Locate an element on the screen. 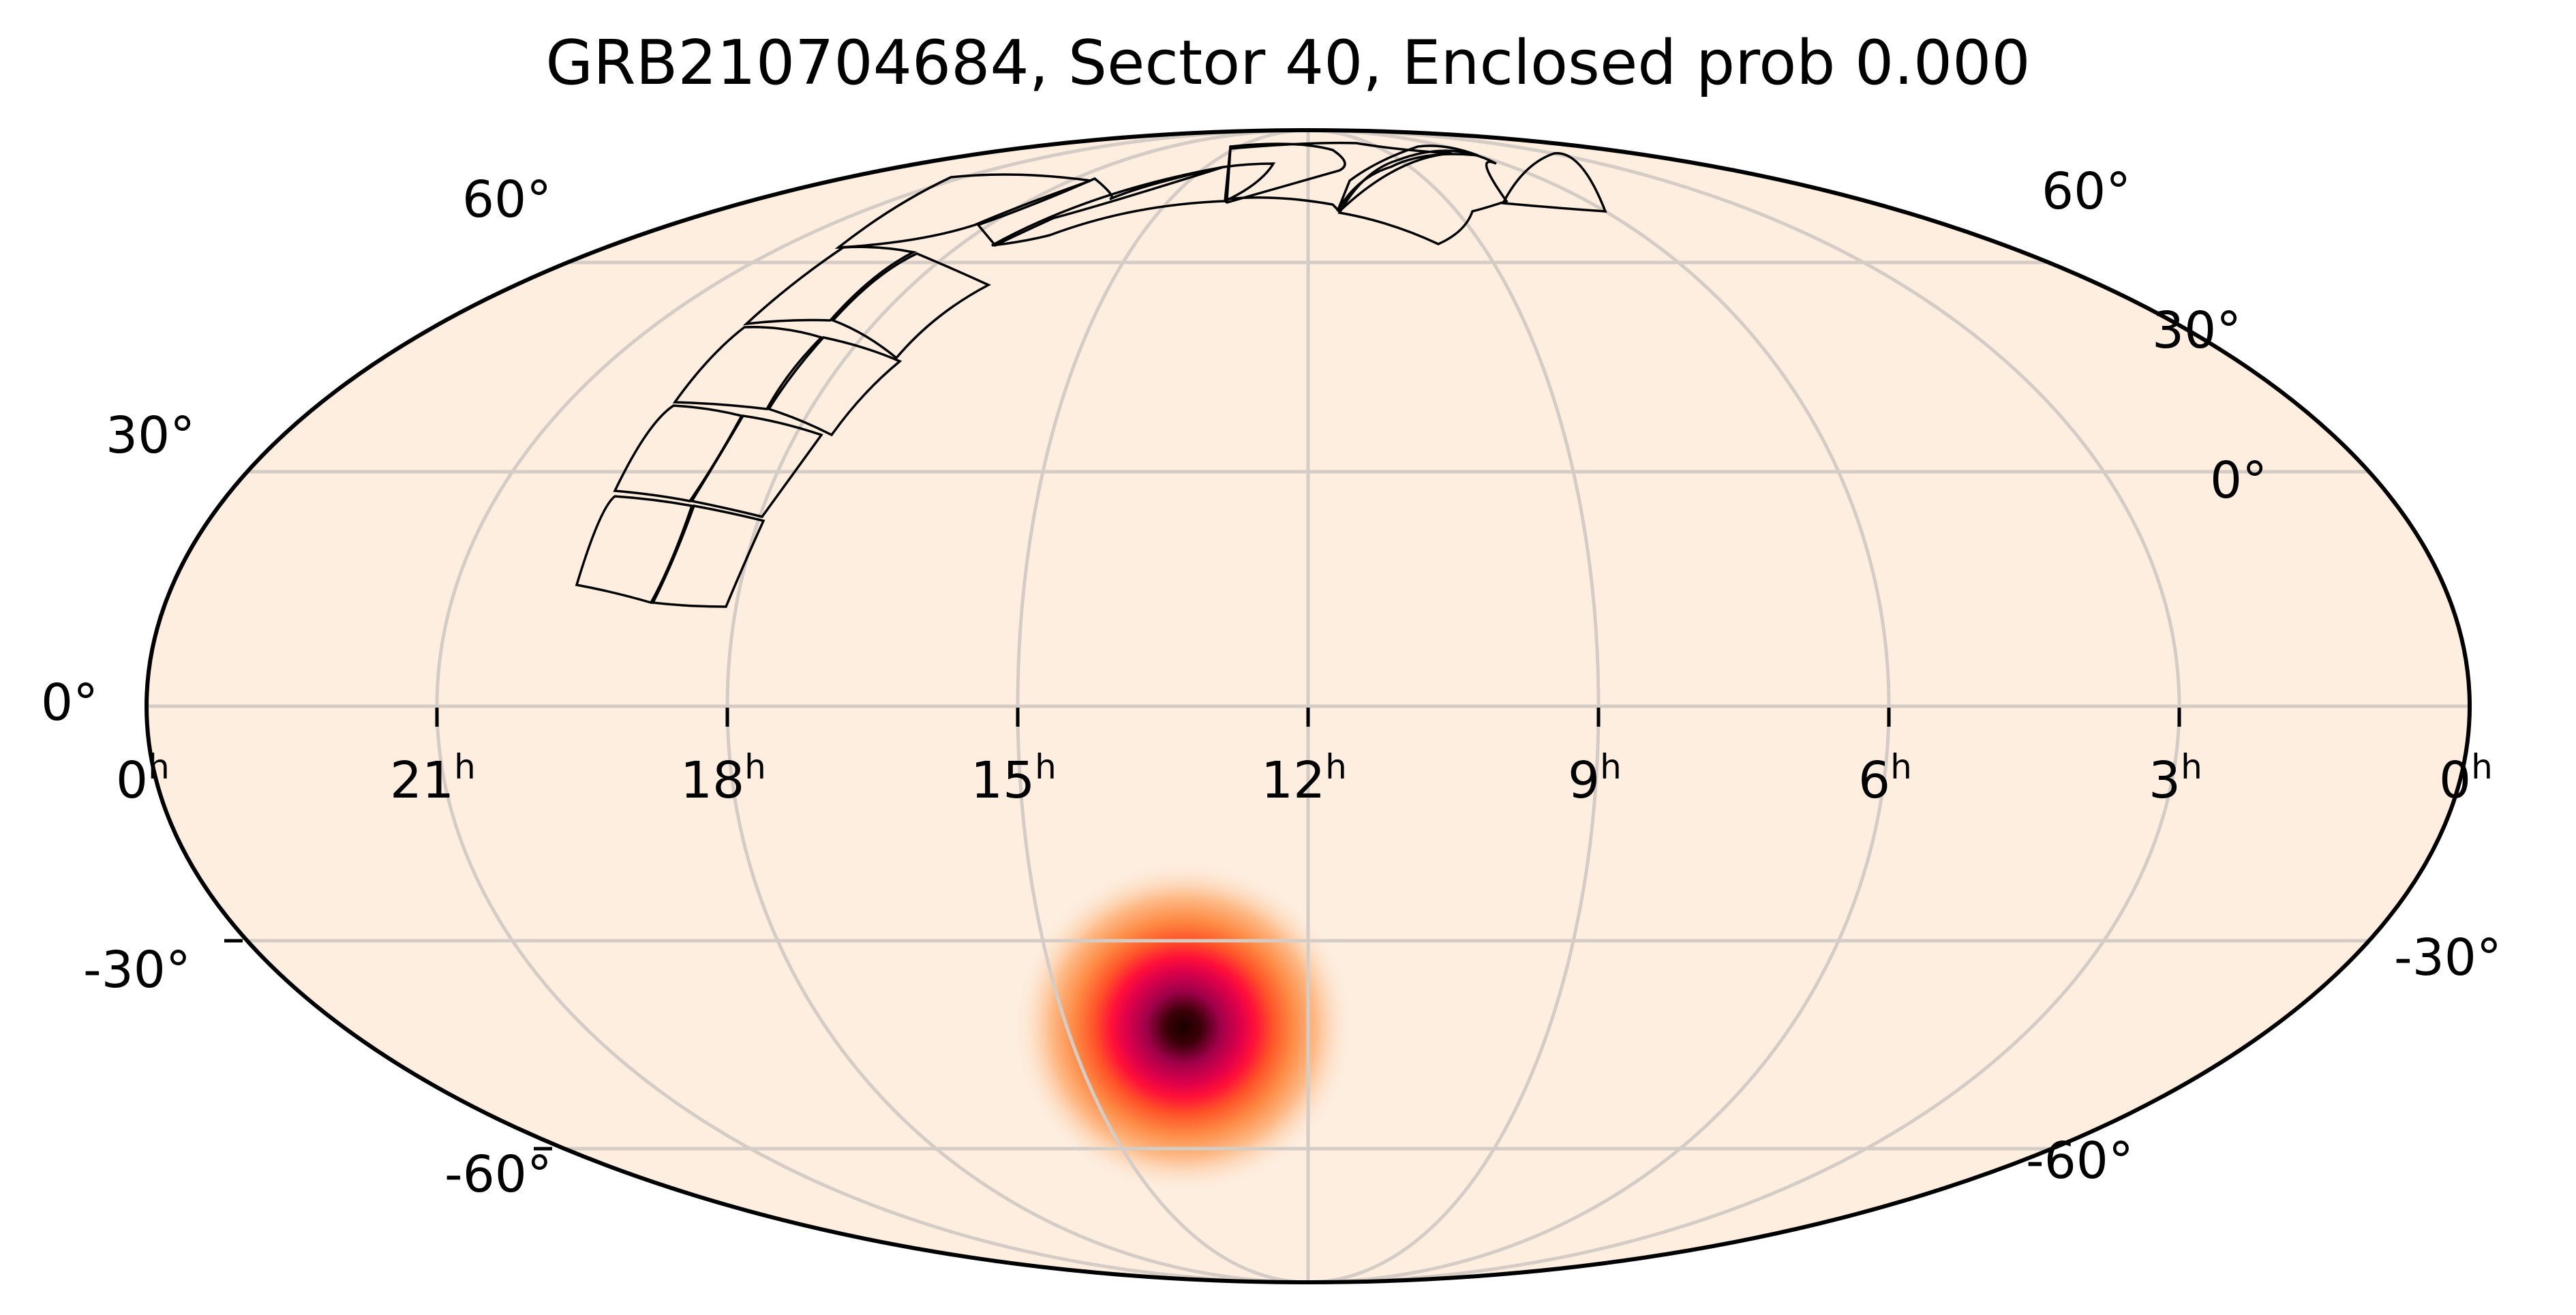 The height and width of the screenshot is (1315, 2576). dec-label-right-m30: -30° is located at coordinates (2448, 957).